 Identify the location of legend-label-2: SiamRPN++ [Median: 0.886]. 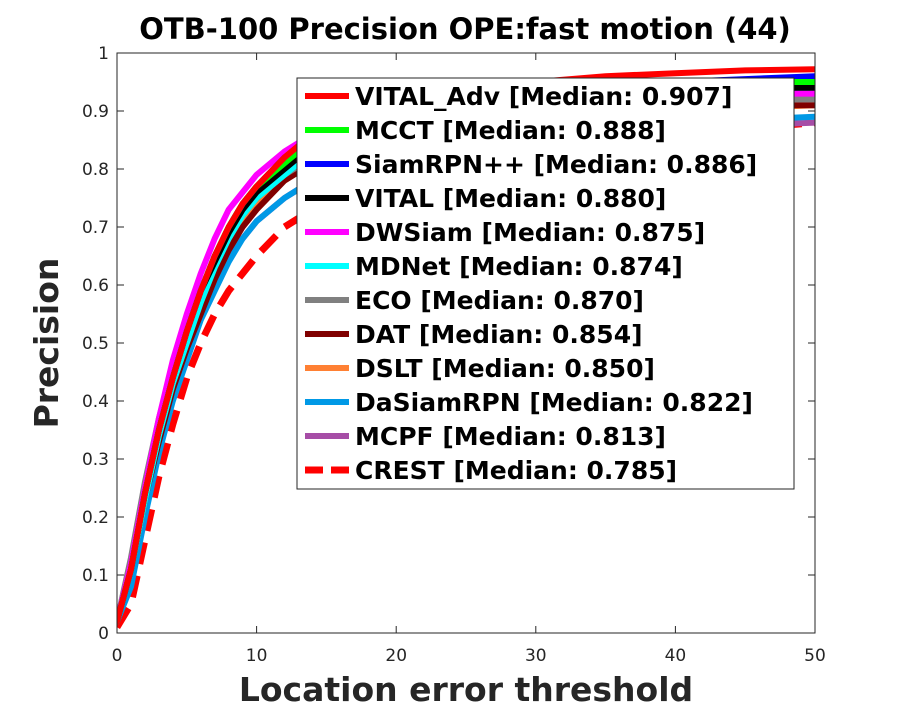
(556, 164).